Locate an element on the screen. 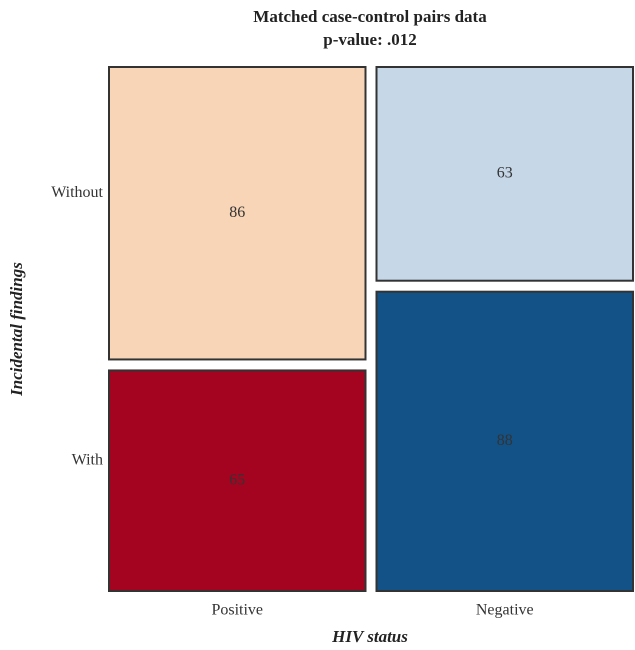 The width and height of the screenshot is (635, 650). y-tick-label: With is located at coordinates (87, 460).